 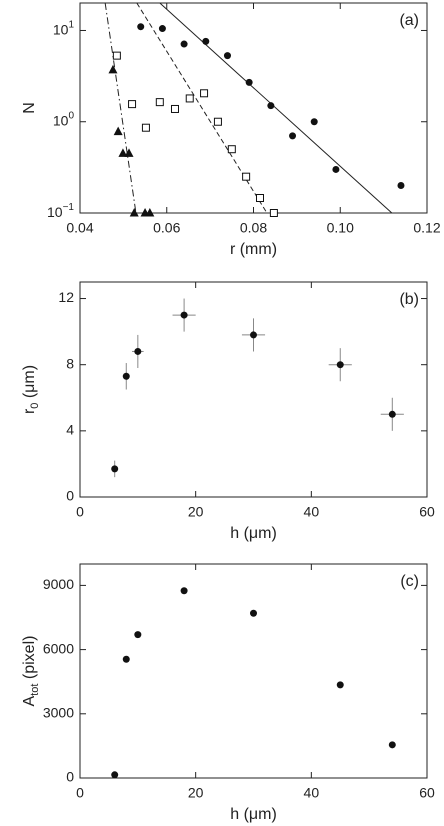 What do you see at coordinates (409, 581) in the screenshot?
I see `panel-label: (c)` at bounding box center [409, 581].